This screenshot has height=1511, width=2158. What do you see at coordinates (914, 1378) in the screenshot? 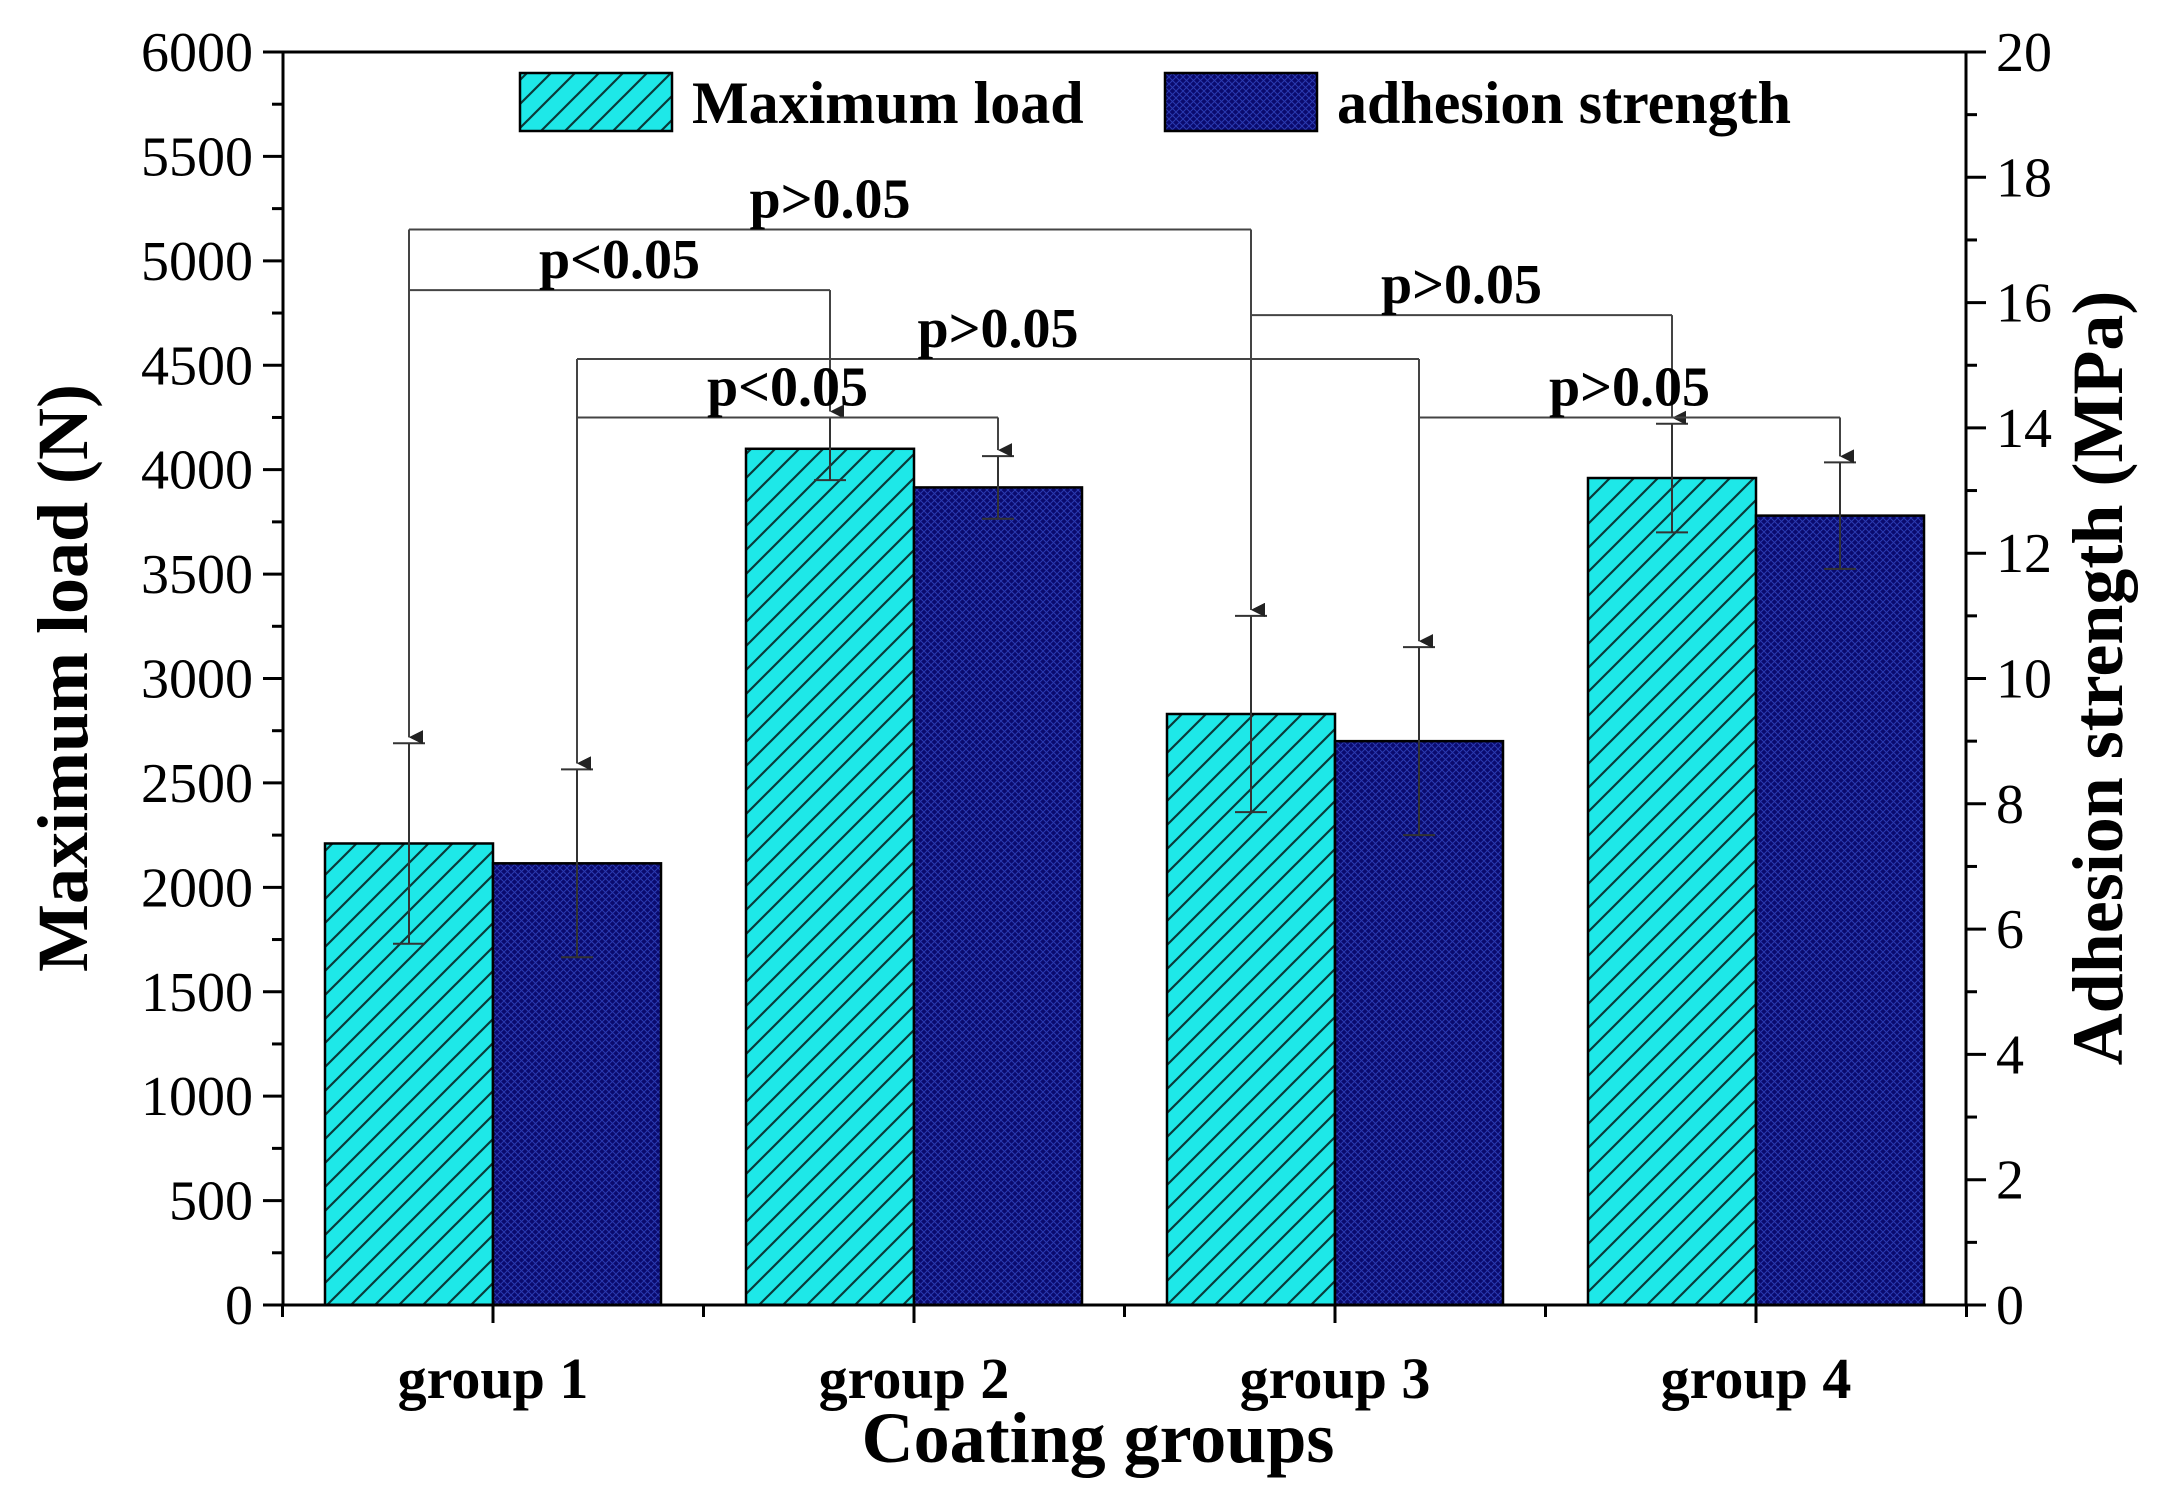
I see `x-tick-label: group 2` at bounding box center [914, 1378].